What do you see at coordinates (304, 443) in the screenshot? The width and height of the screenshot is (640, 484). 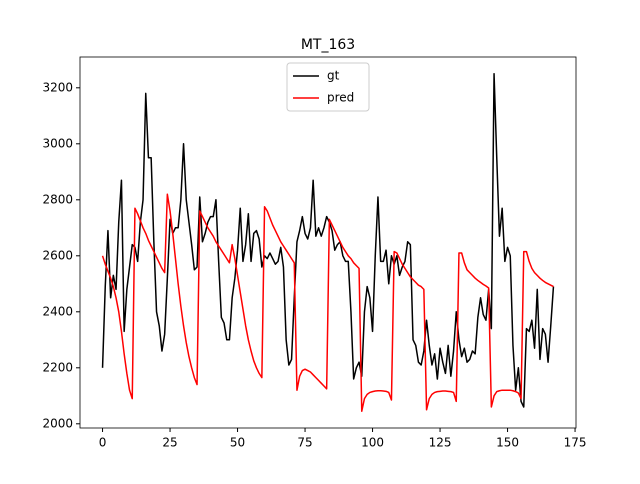 I see `x-tick-label: 75` at bounding box center [304, 443].